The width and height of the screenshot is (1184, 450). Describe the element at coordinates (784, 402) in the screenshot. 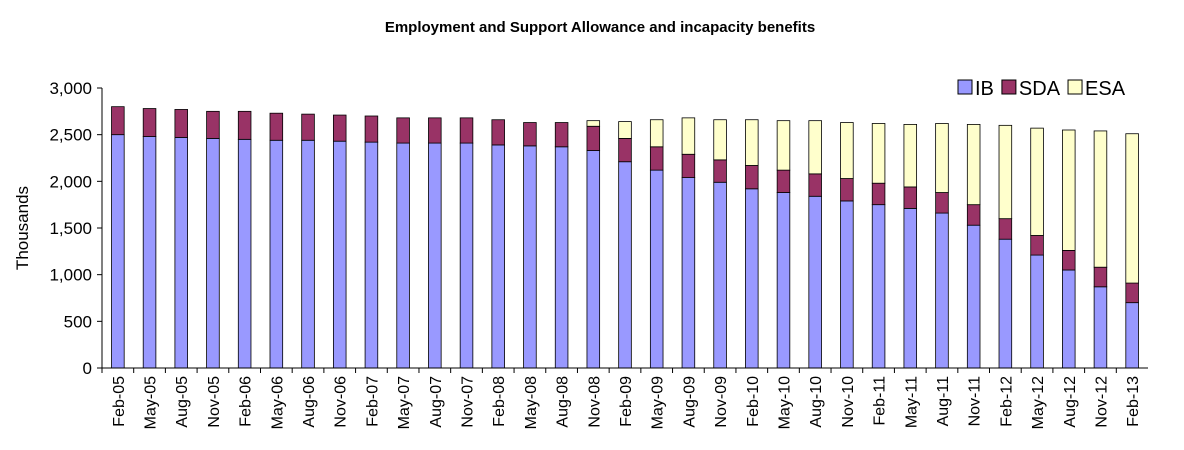

I see `x-tick-label: May-10` at that location.